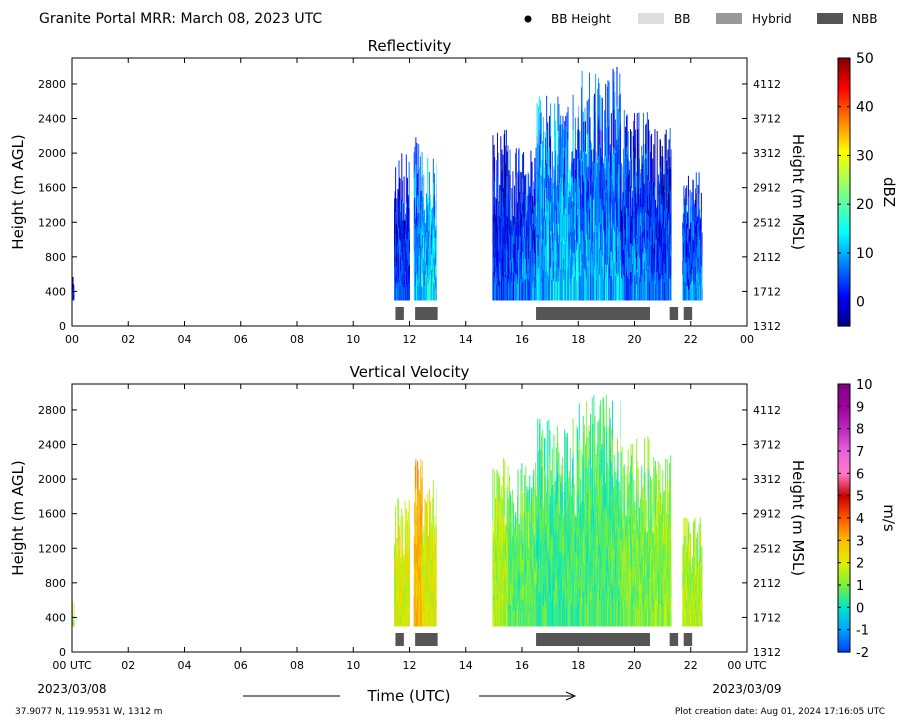 This screenshot has height=725, width=900. Describe the element at coordinates (860, 586) in the screenshot. I see `colorbar-tick-label: 1` at that location.